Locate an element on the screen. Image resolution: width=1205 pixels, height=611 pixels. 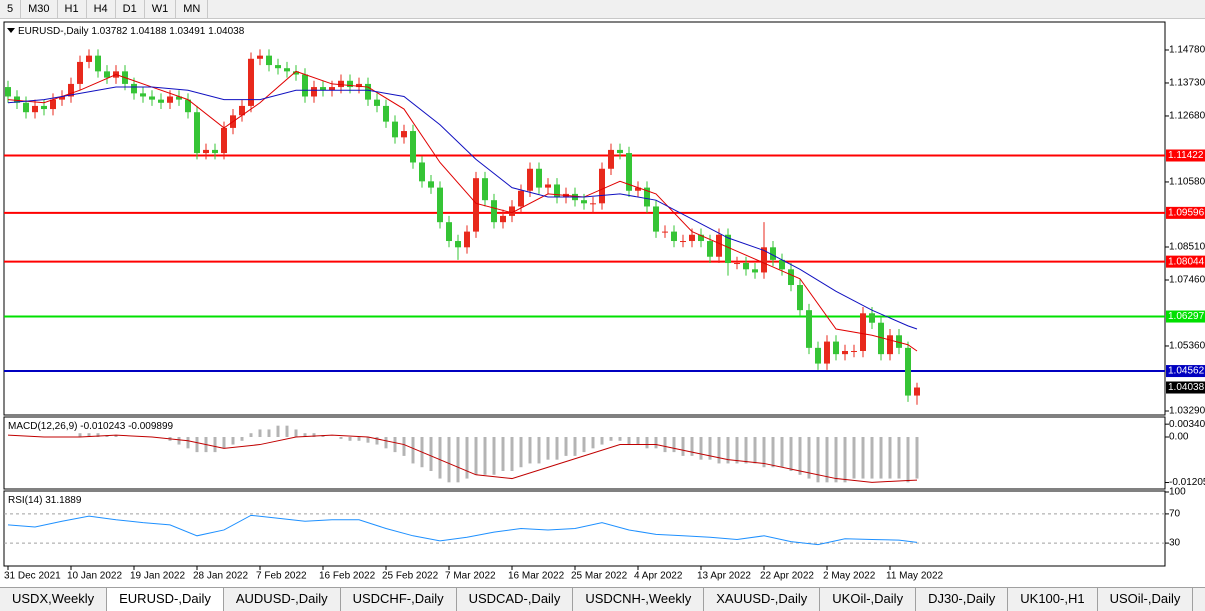
timeframe-button: D1 is located at coordinates (130, 9).